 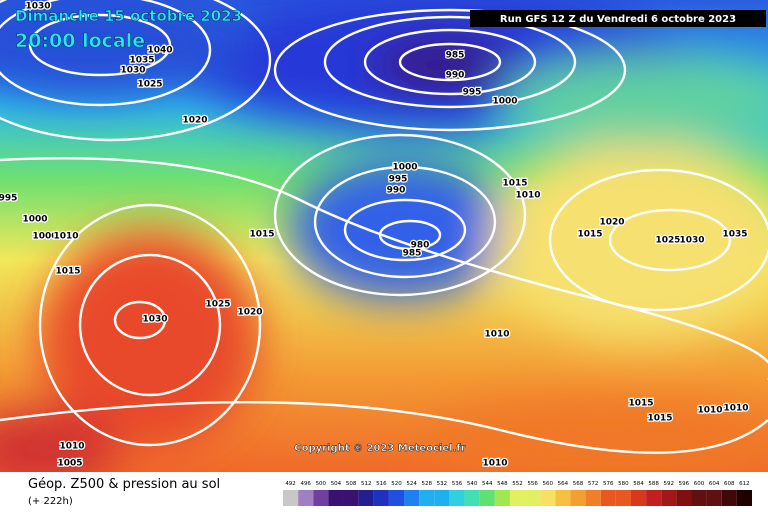 I want to click on legend-label: 612, so click(x=744, y=484).